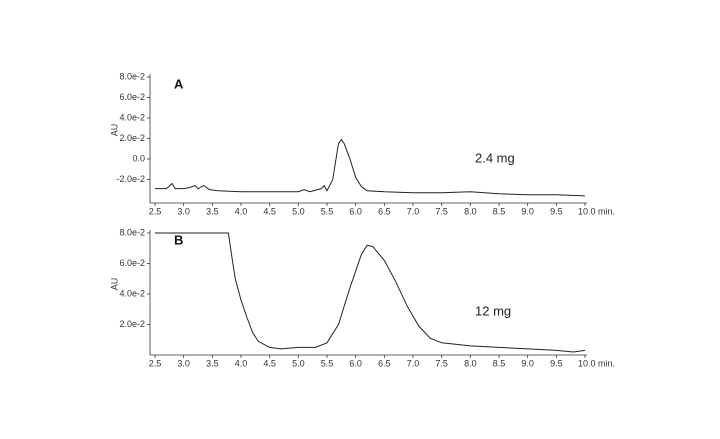 The width and height of the screenshot is (720, 439). What do you see at coordinates (495, 157) in the screenshot?
I see `annotation: 2.4 mg` at bounding box center [495, 157].